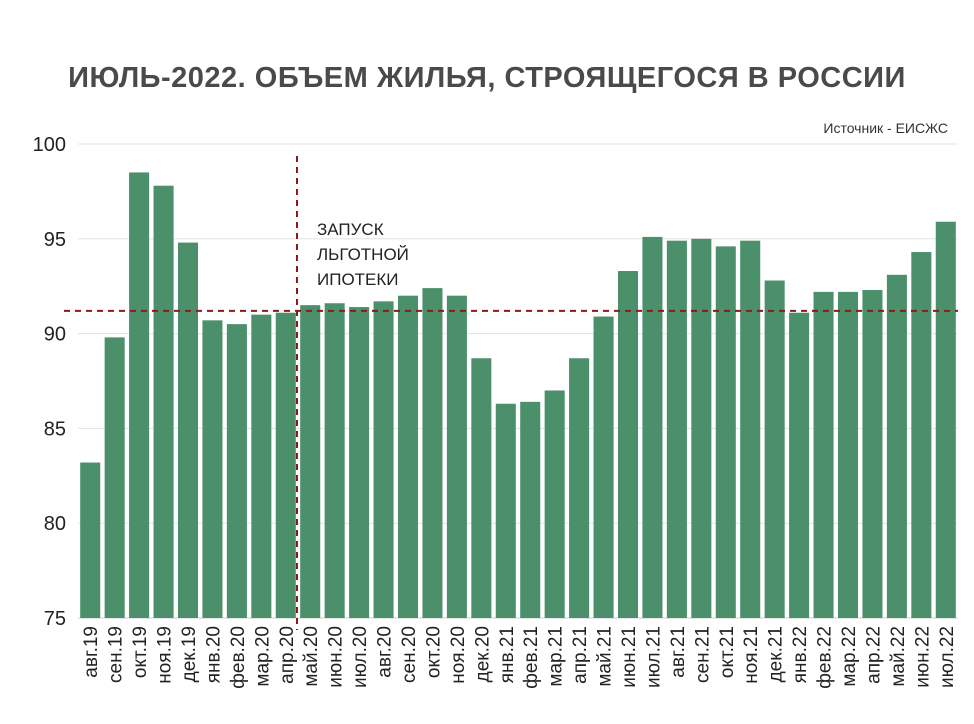 This screenshot has height=724, width=974. I want to click on x-tick-label: фев.20, so click(238, 657).